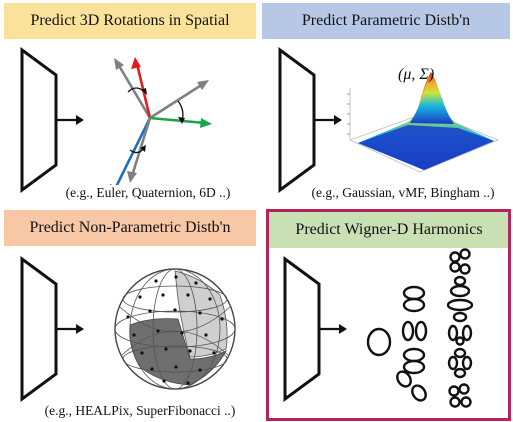  I want to click on plot-z-ticks, so click(348, 114).